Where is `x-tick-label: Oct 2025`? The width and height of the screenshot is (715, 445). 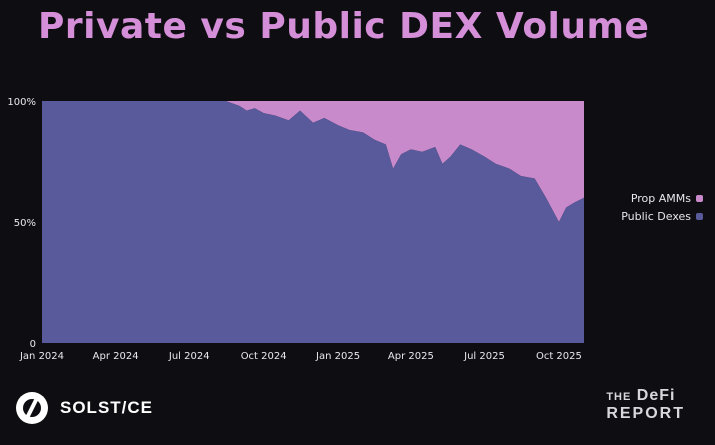 x-tick-label: Oct 2025 is located at coordinates (559, 356).